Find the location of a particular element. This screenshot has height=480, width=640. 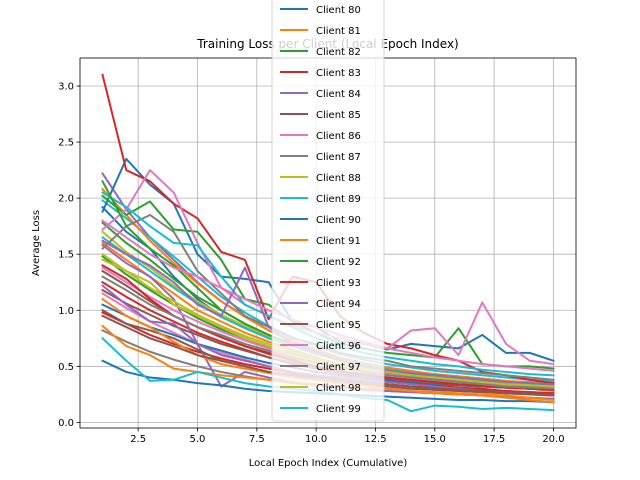

legend-label: Client 96 is located at coordinates (338, 346).